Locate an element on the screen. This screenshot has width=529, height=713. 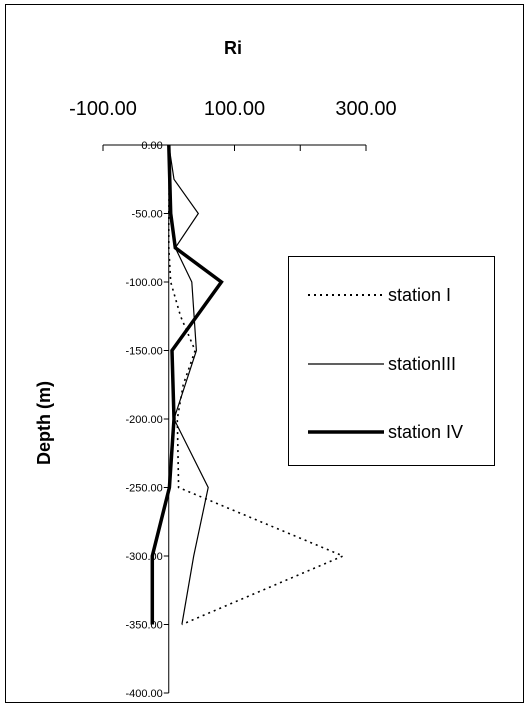
y-tick-label: -400.00 is located at coordinates (143, 694).